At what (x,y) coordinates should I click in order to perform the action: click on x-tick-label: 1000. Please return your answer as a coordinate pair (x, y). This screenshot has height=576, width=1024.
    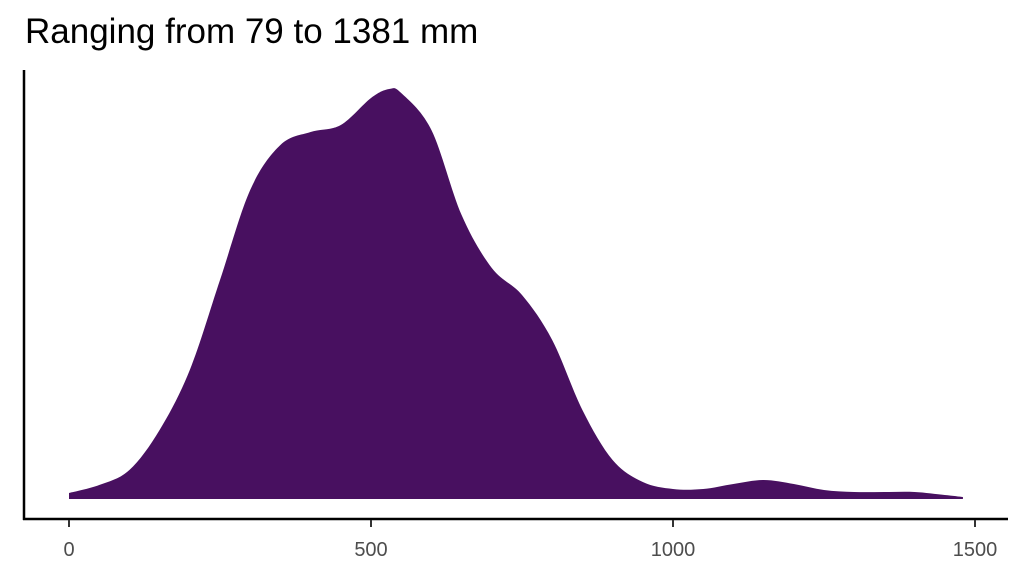
    Looking at the image, I should click on (673, 550).